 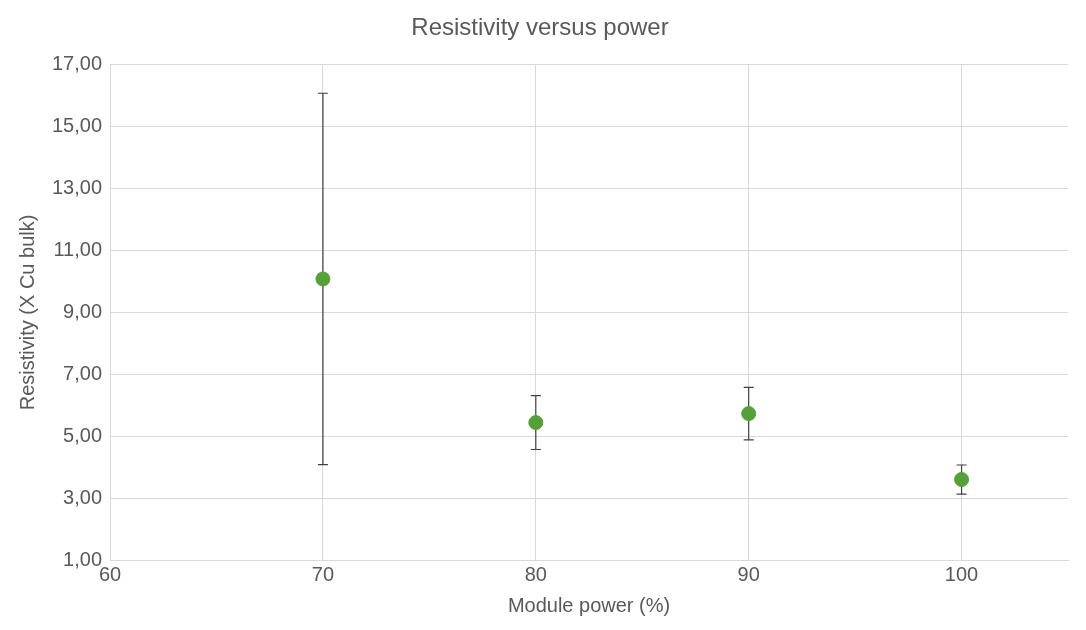 I want to click on y-tick-label: 15,00, so click(x=77, y=125).